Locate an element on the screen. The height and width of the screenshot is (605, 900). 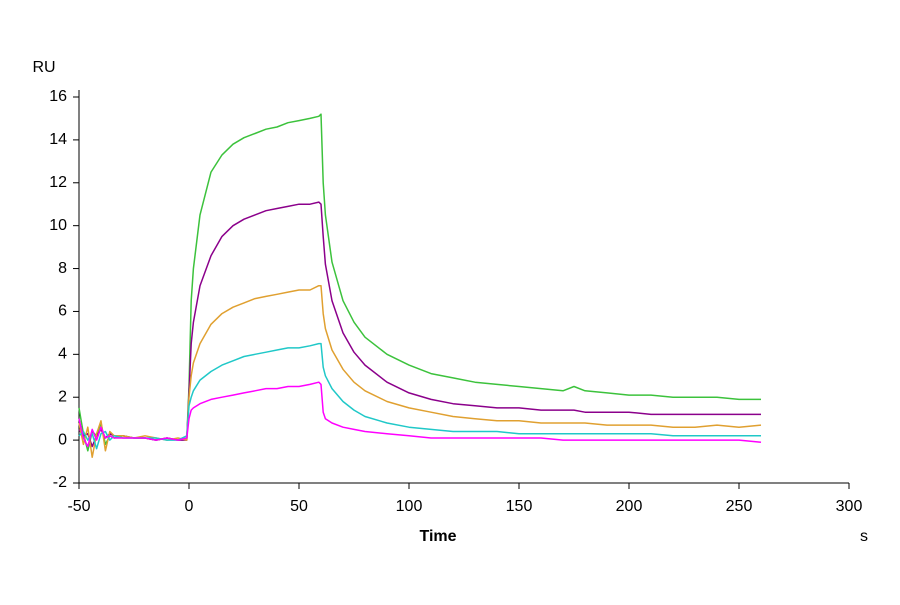
y-tick-label: 12 is located at coordinates (58, 182).